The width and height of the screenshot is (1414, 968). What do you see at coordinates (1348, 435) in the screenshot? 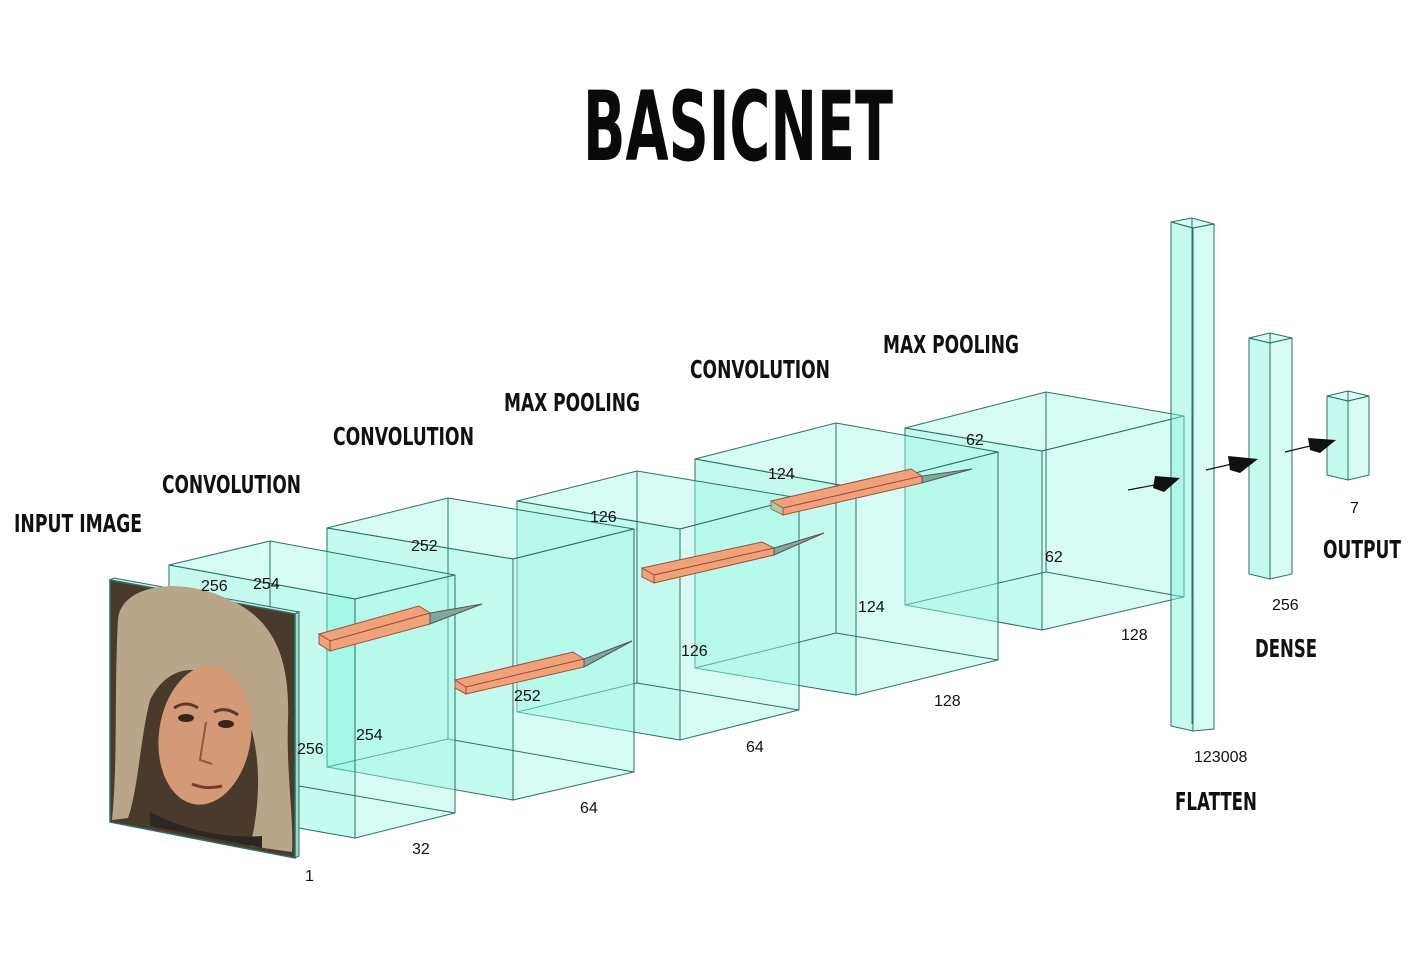
I see `output-column` at bounding box center [1348, 435].